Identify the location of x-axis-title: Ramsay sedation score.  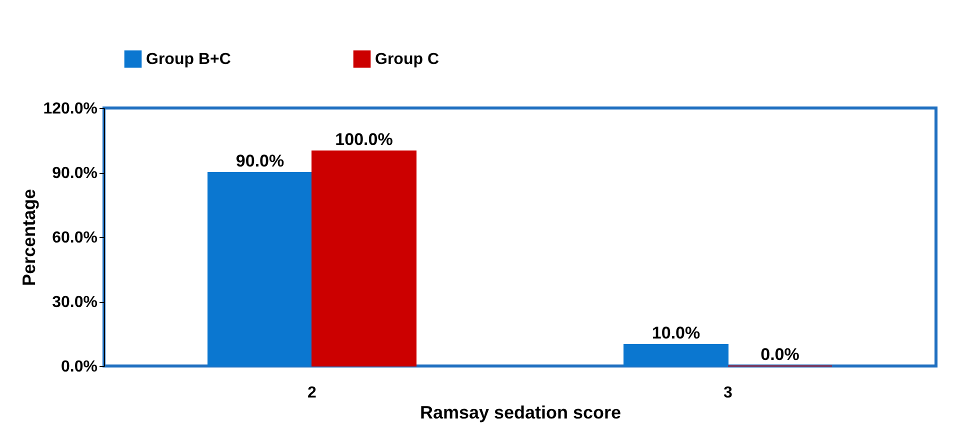
(521, 412).